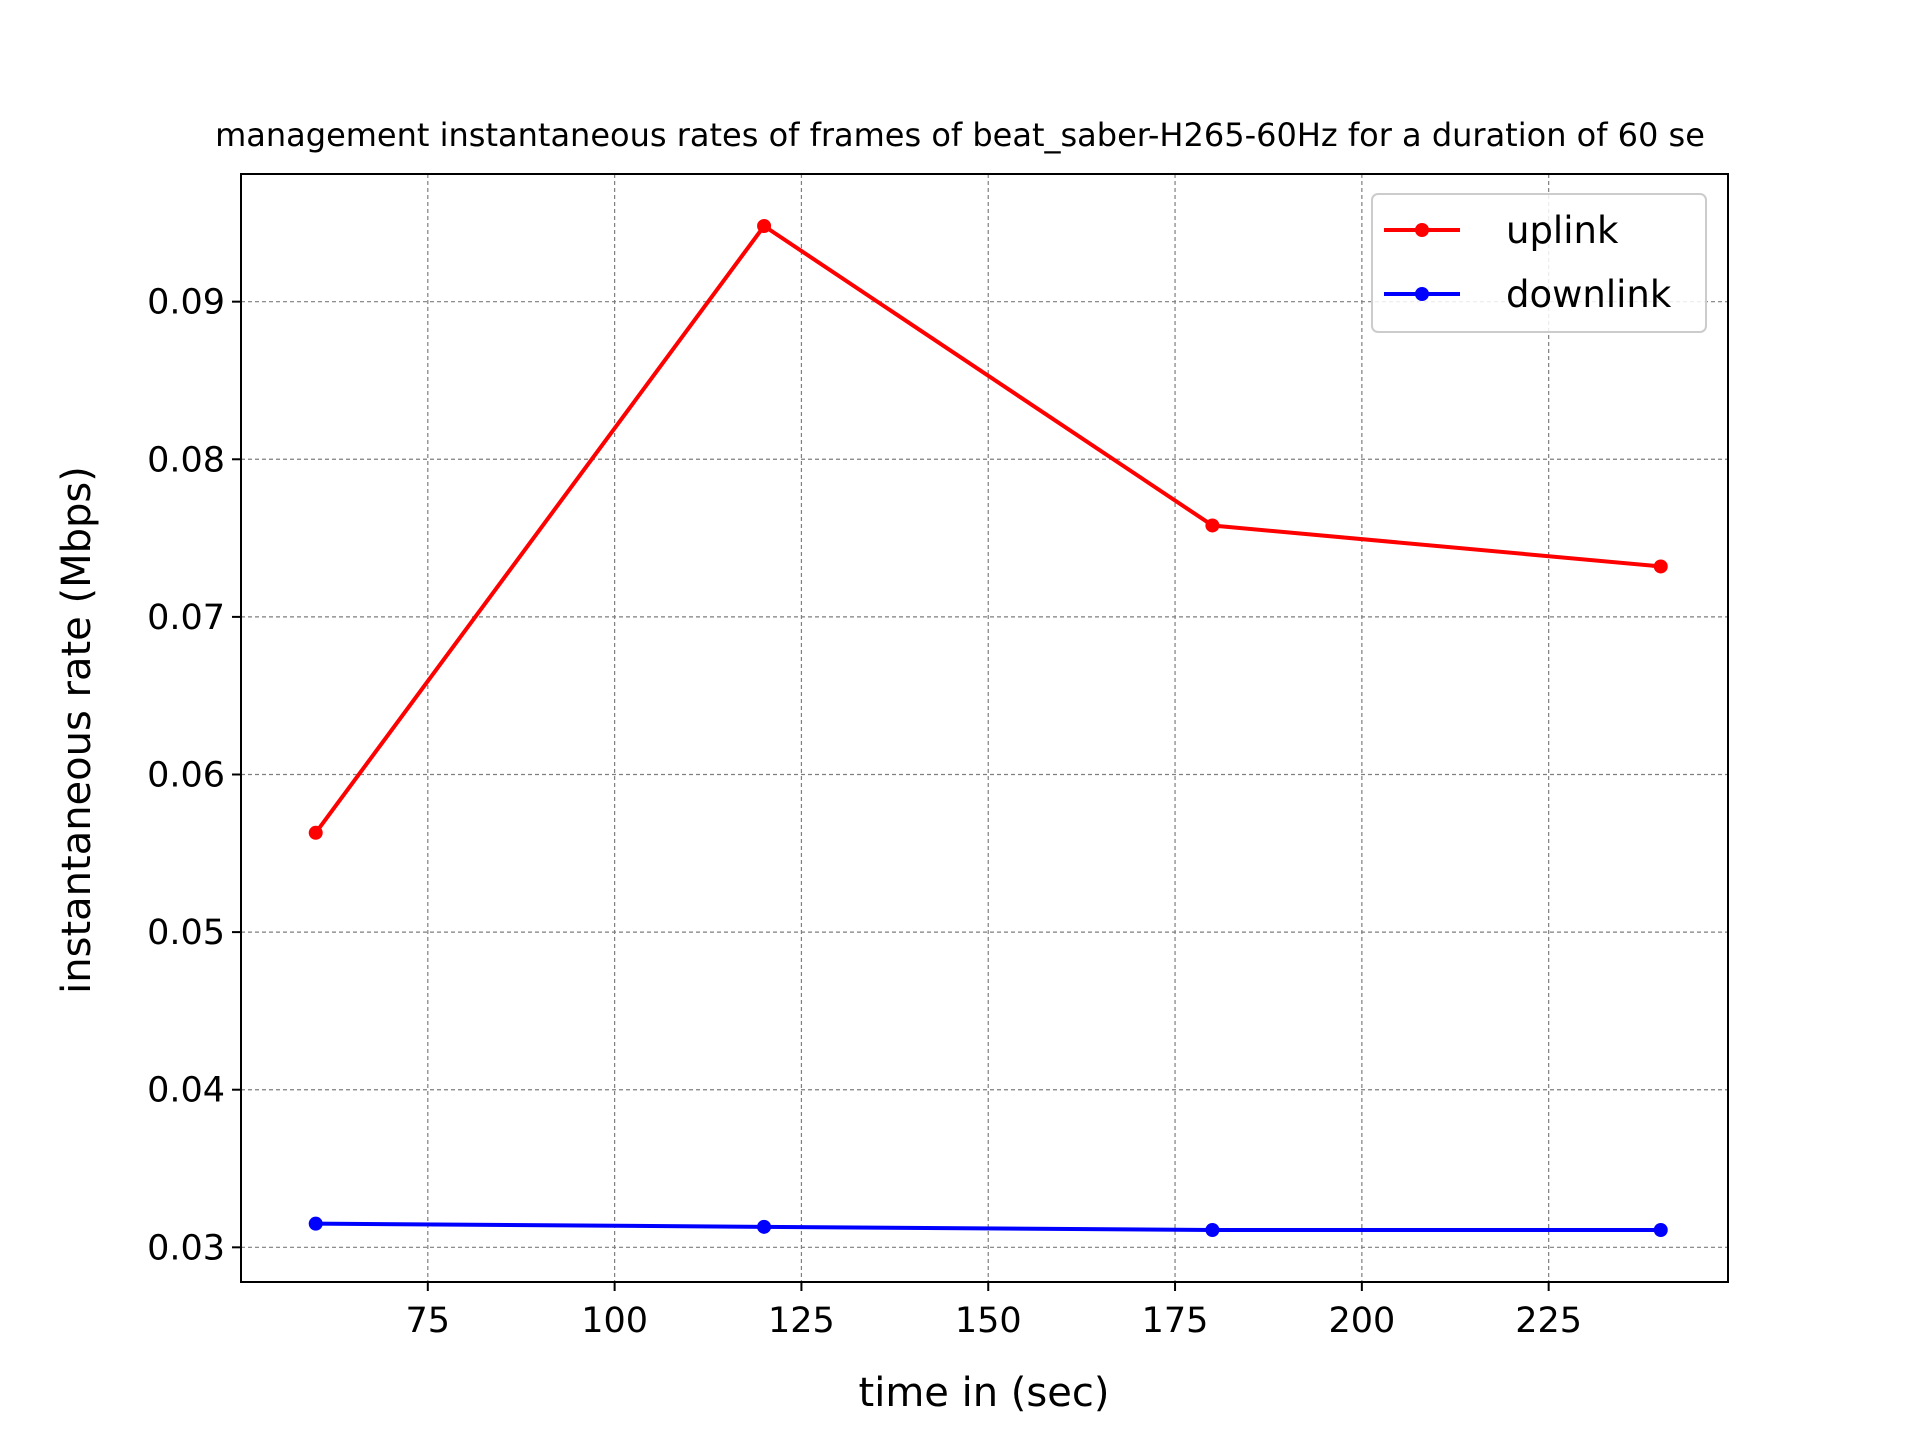  Describe the element at coordinates (77, 730) in the screenshot. I see `y-axis-label: instantaneous rate (Mbps)` at that location.